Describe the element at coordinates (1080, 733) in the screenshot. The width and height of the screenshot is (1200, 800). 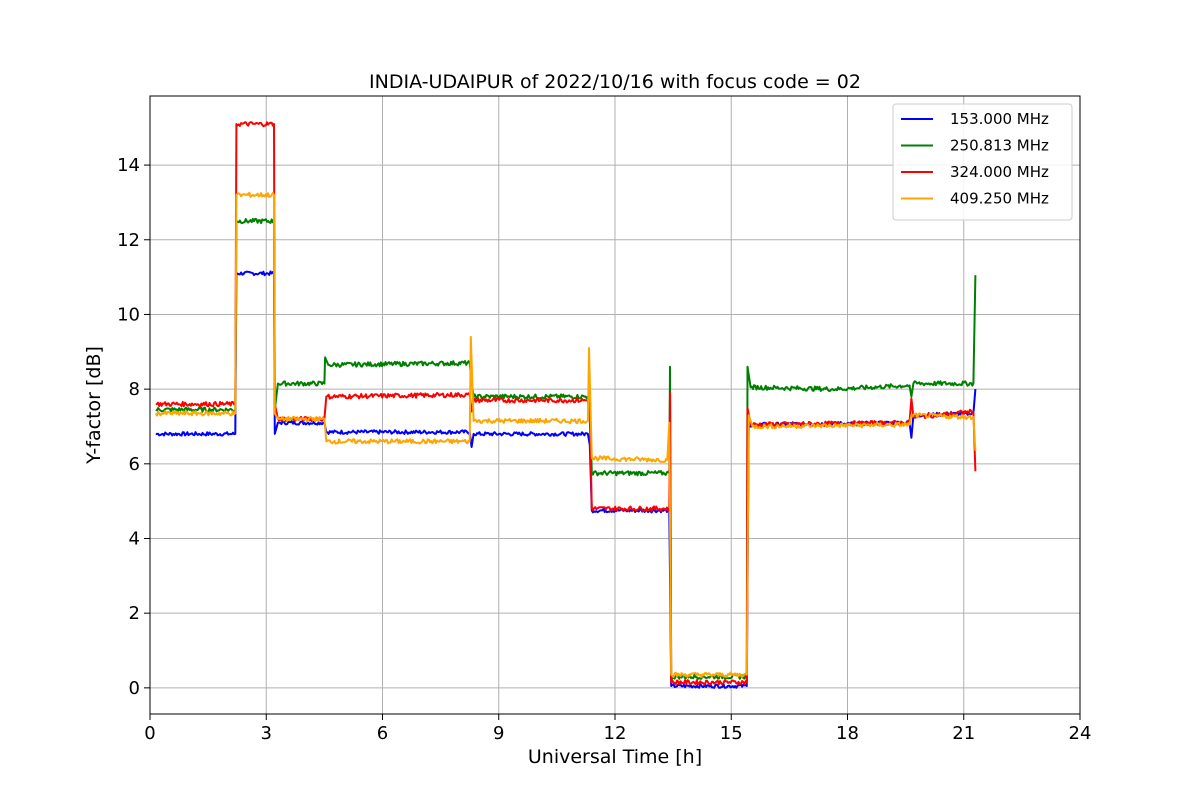
I see `x-tick-label: 24` at that location.